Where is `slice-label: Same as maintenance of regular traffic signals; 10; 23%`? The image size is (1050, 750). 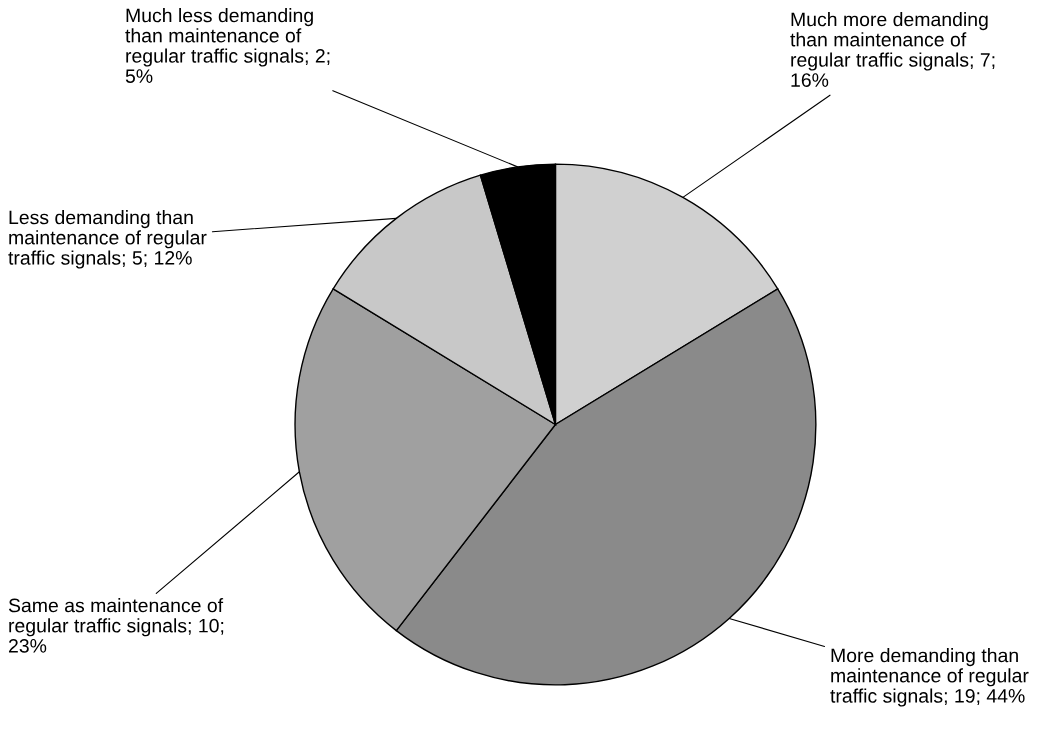
slice-label: Same as maintenance of regular traffic signals; 10; 23% is located at coordinates (116, 625).